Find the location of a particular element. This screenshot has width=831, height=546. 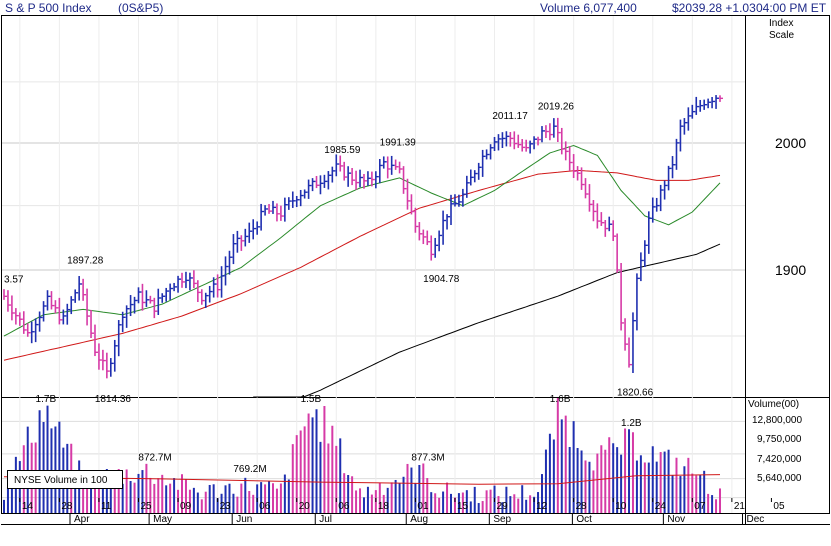

day-label: 12 is located at coordinates (542, 506).